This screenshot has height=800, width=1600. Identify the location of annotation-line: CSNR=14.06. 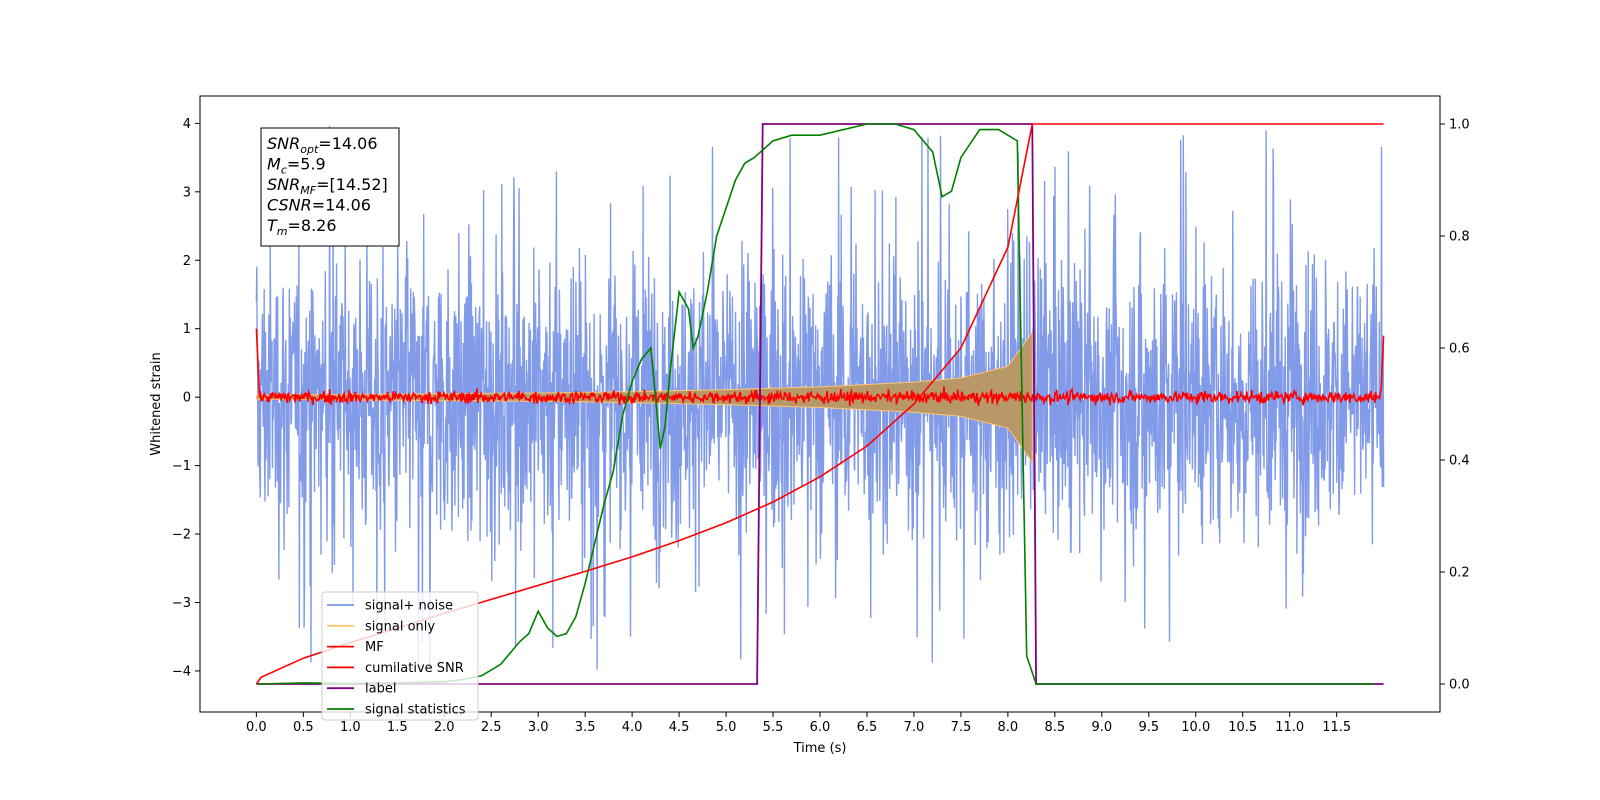
(319, 205).